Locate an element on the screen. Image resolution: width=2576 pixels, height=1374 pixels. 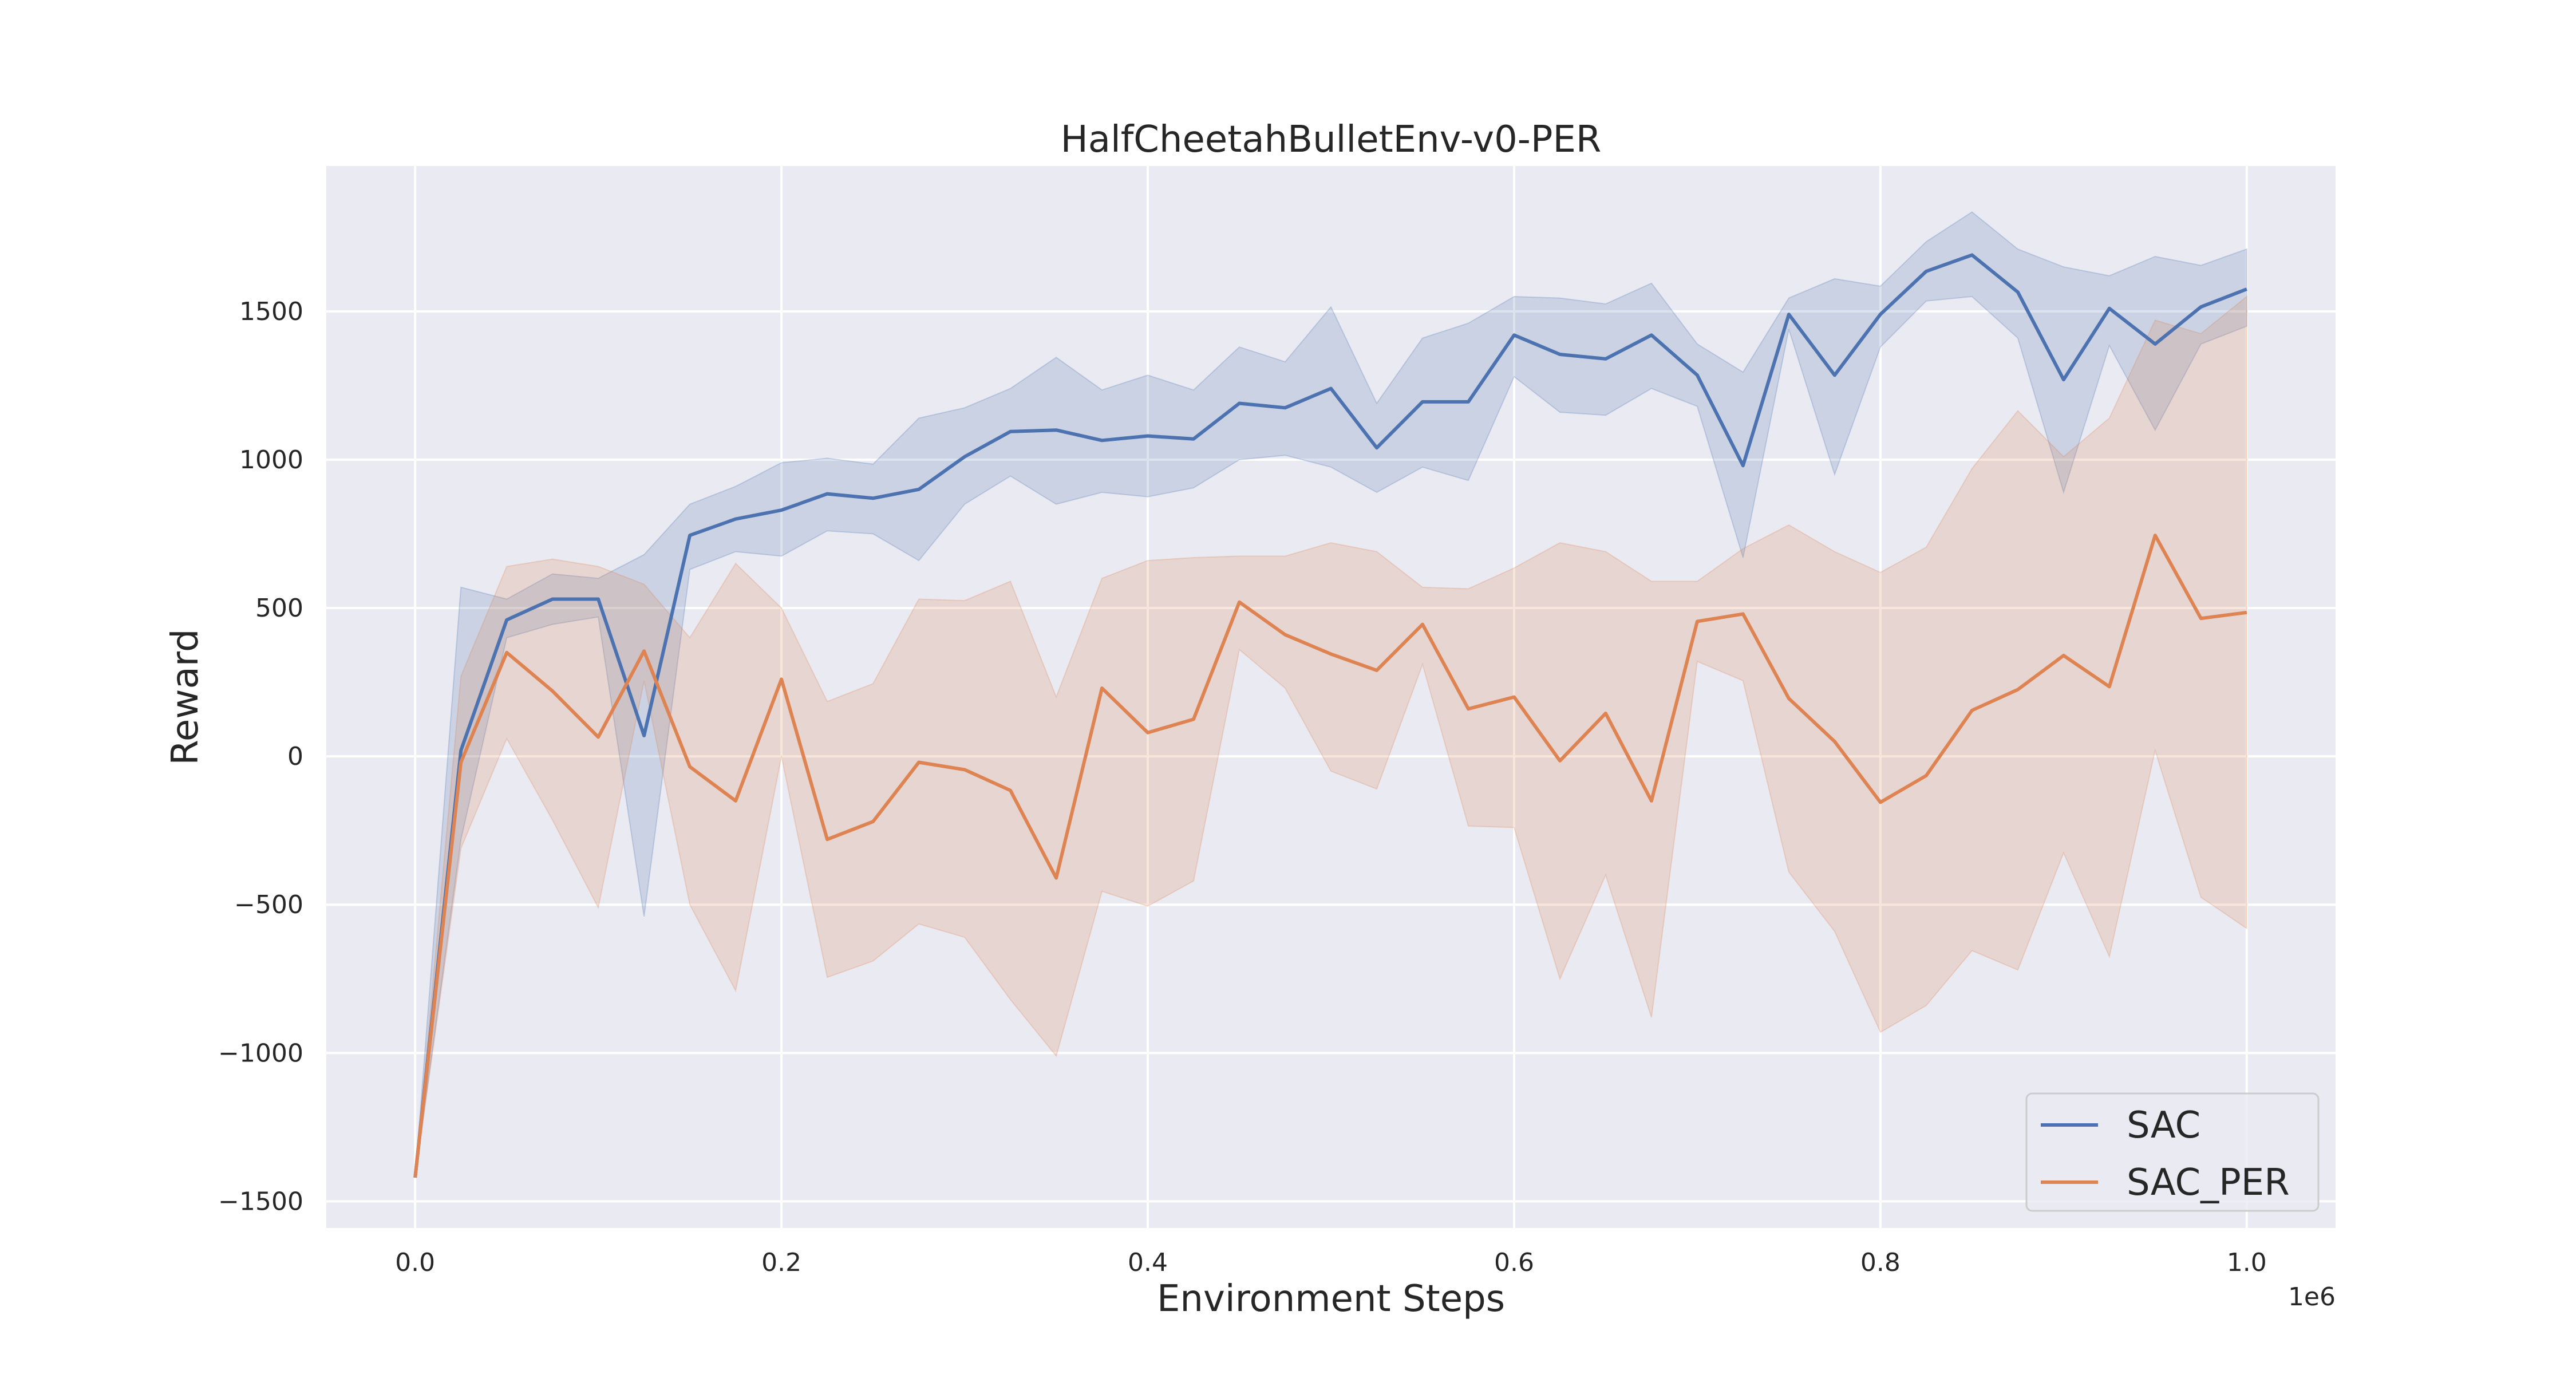
legend-label-sac: SAC is located at coordinates (2163, 1125).